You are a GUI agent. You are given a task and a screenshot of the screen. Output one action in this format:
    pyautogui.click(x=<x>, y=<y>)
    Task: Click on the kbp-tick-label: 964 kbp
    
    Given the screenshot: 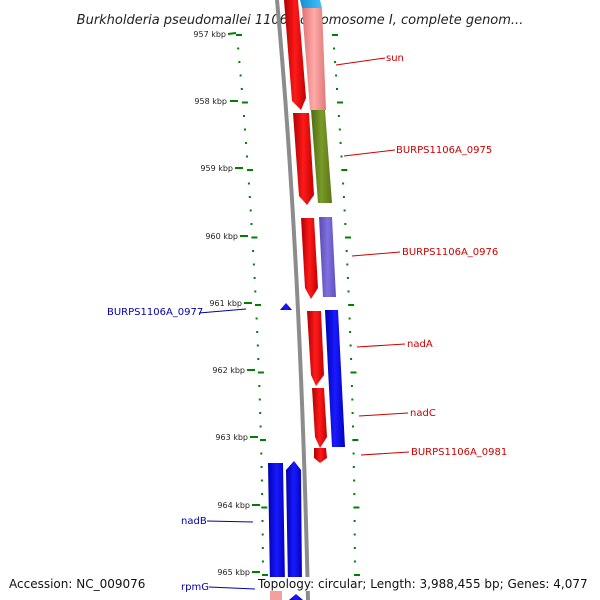 What is the action you would take?
    pyautogui.click(x=233, y=505)
    